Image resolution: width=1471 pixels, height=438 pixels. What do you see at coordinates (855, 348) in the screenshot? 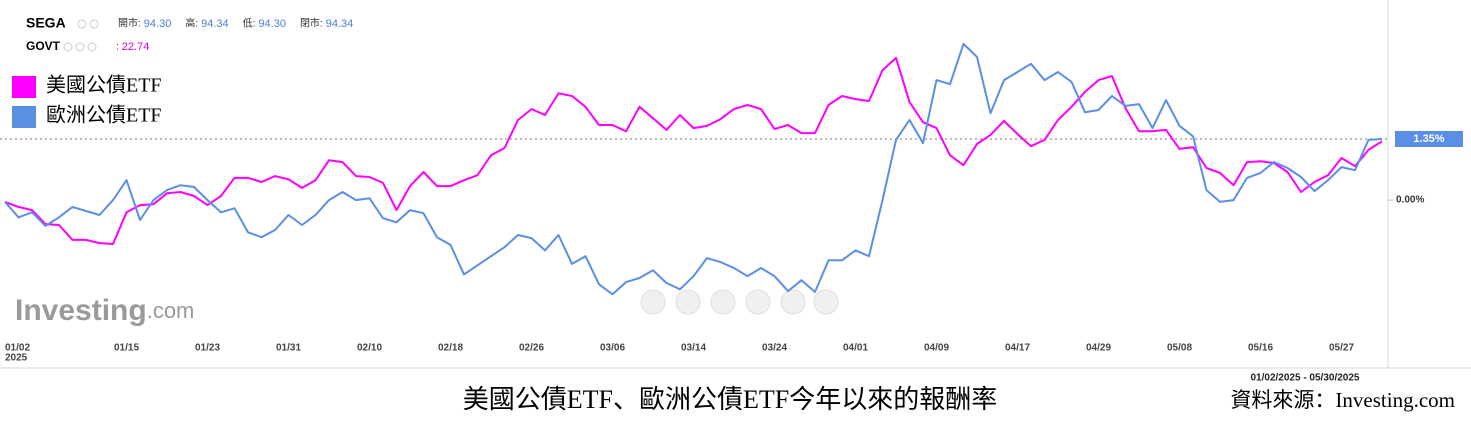
I see `x-tick-label: 04/01` at bounding box center [855, 348].